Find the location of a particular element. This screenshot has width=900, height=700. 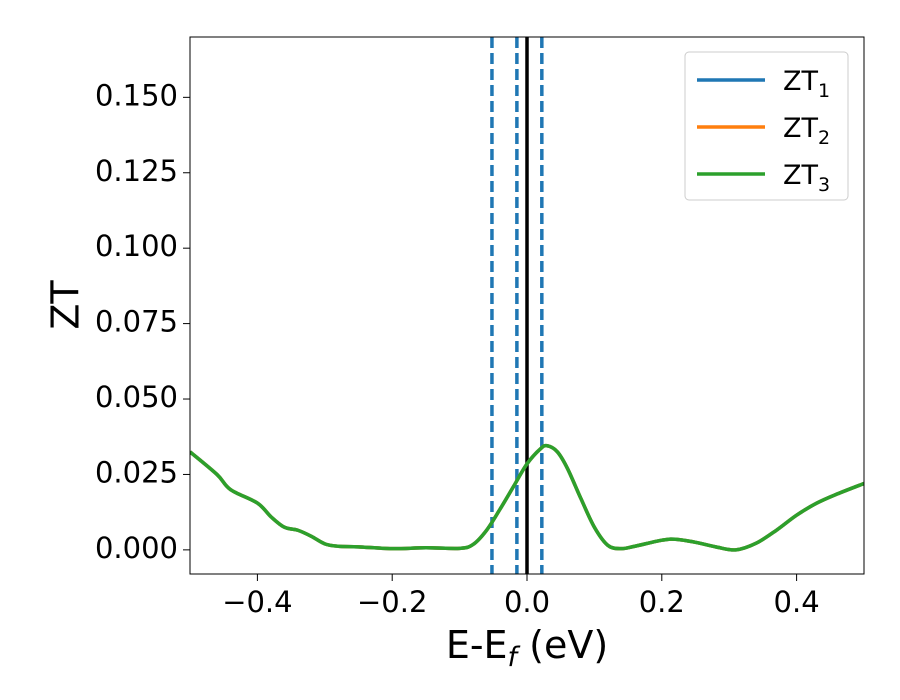

legend-label-sub: 2 is located at coordinates (824, 138).